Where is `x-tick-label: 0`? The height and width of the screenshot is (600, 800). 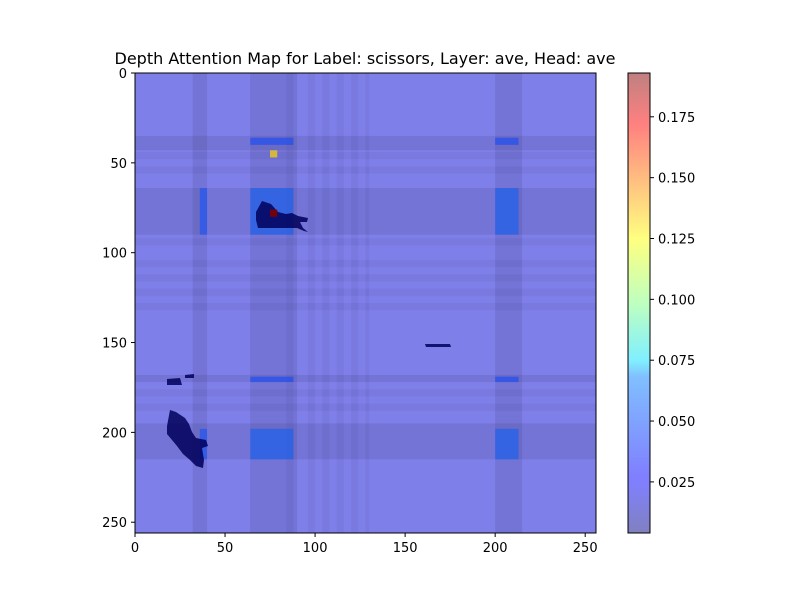 x-tick-label: 0 is located at coordinates (135, 548).